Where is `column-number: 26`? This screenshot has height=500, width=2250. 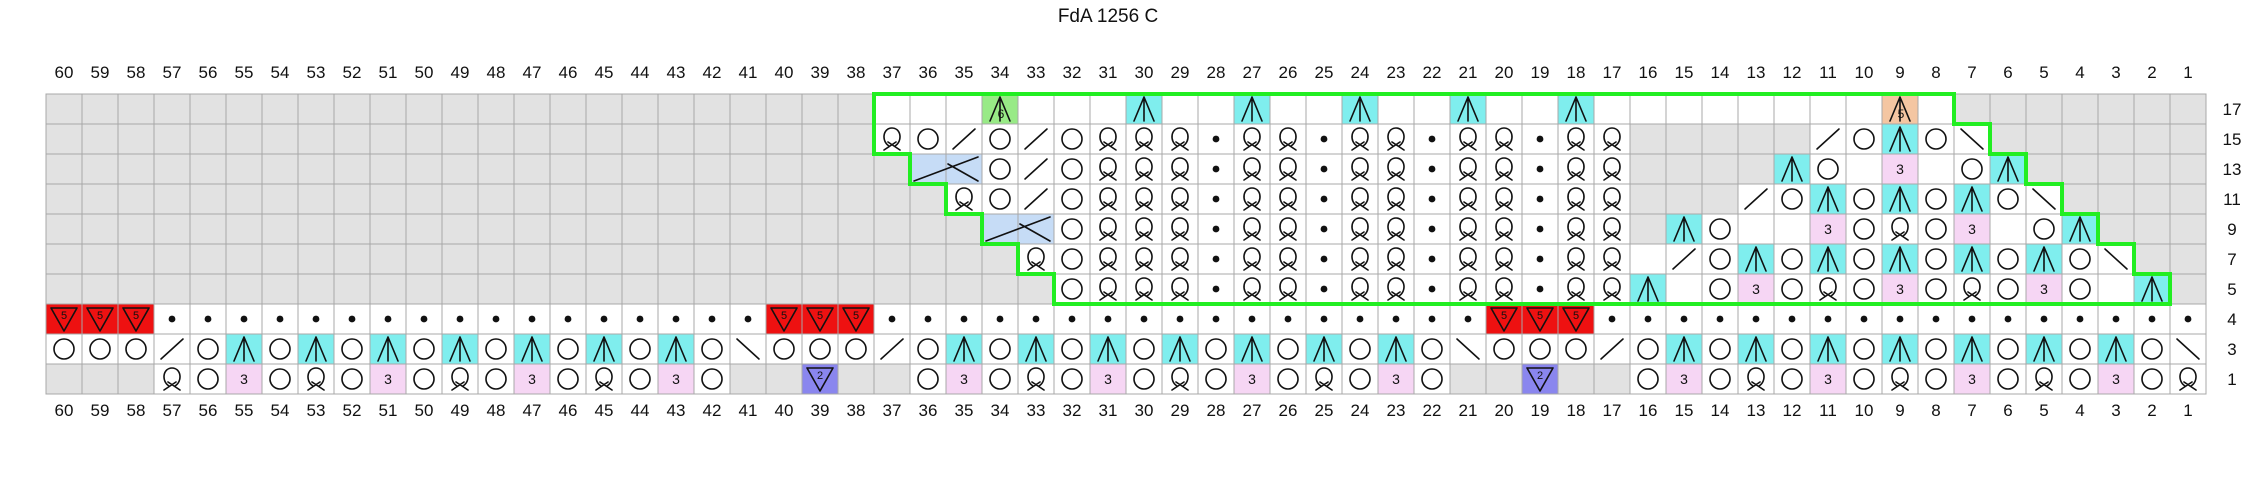 column-number: 26 is located at coordinates (1288, 410).